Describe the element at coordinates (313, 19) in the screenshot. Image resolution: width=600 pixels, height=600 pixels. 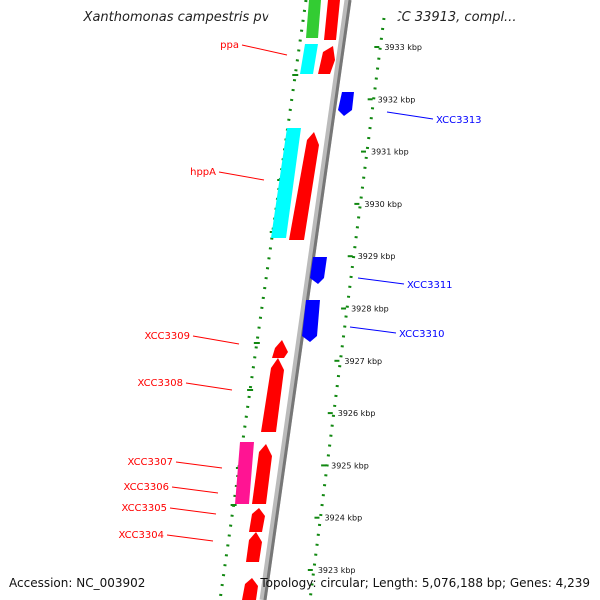
I see `green-feature` at that location.